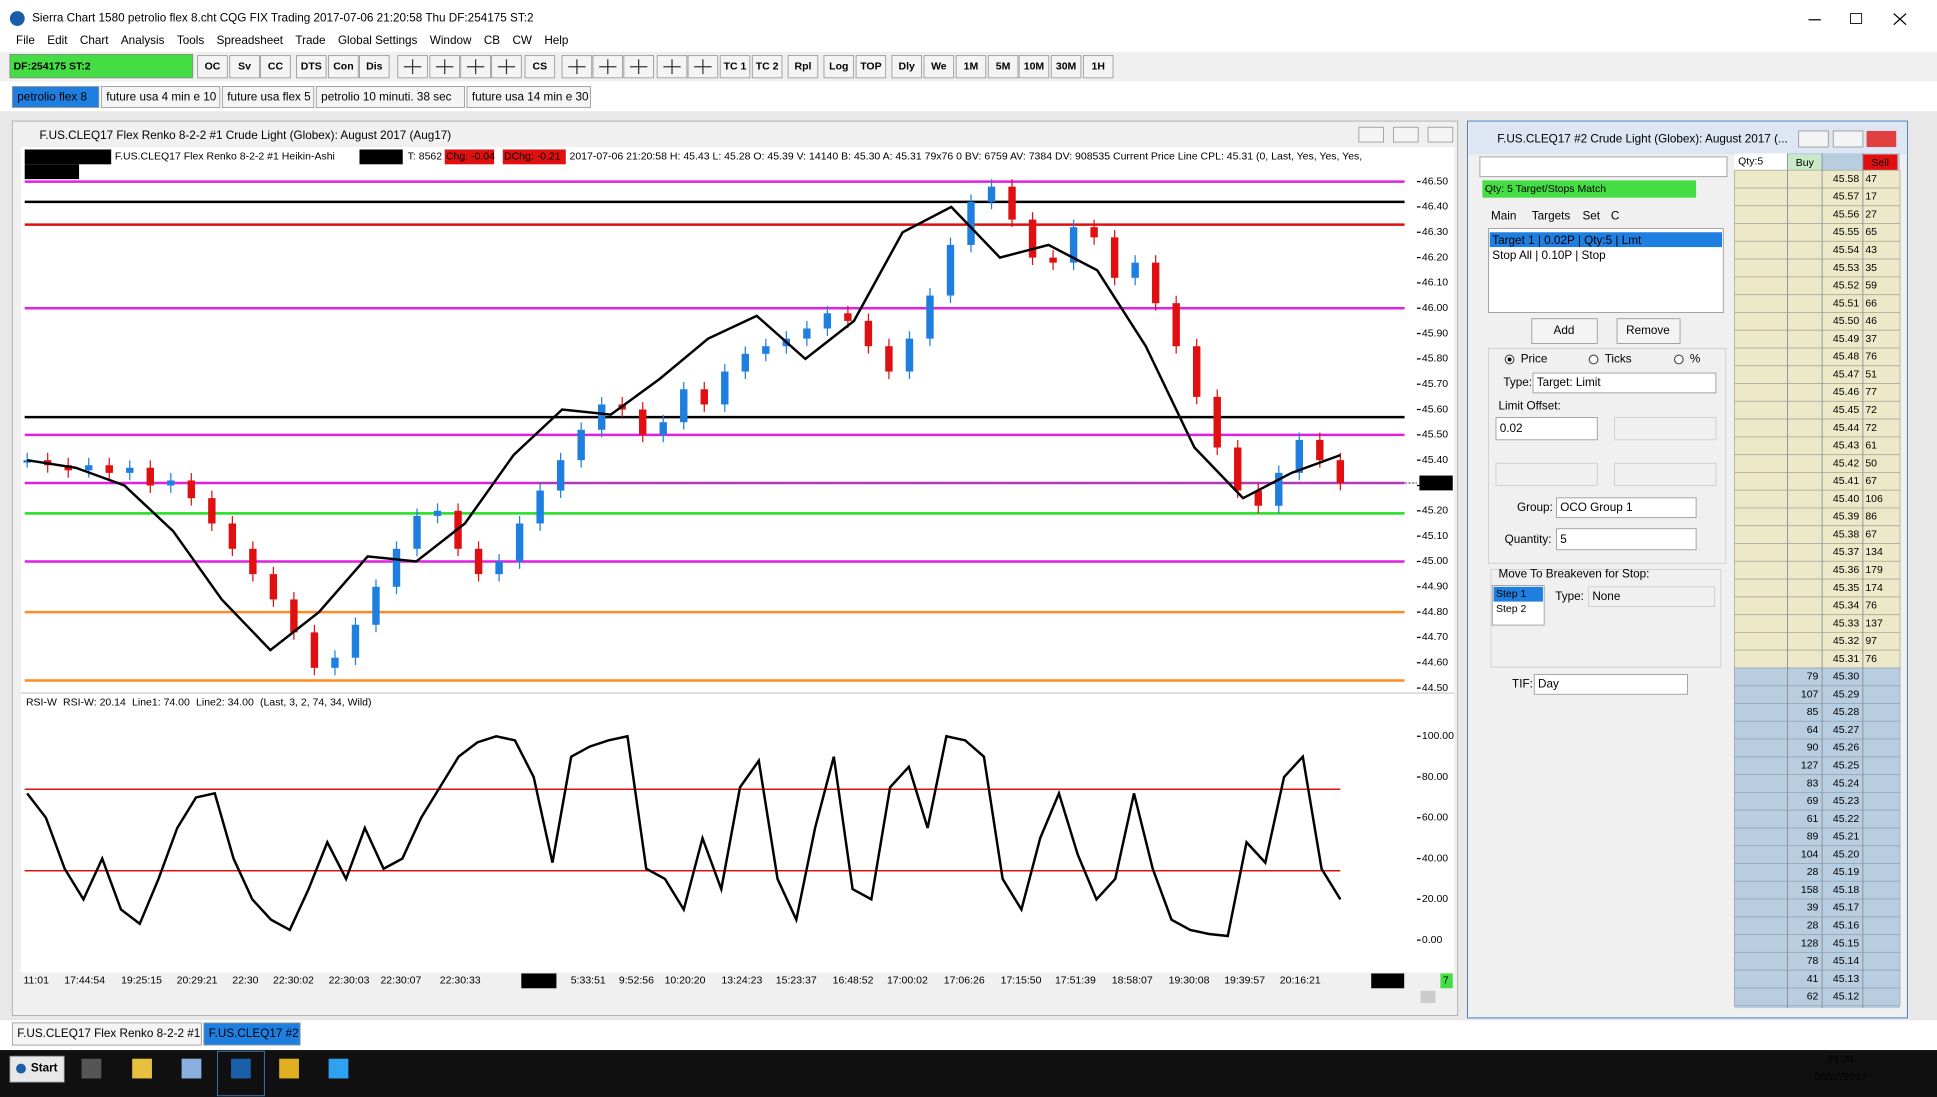  What do you see at coordinates (190, 40) in the screenshot?
I see `menu-item: Tools` at bounding box center [190, 40].